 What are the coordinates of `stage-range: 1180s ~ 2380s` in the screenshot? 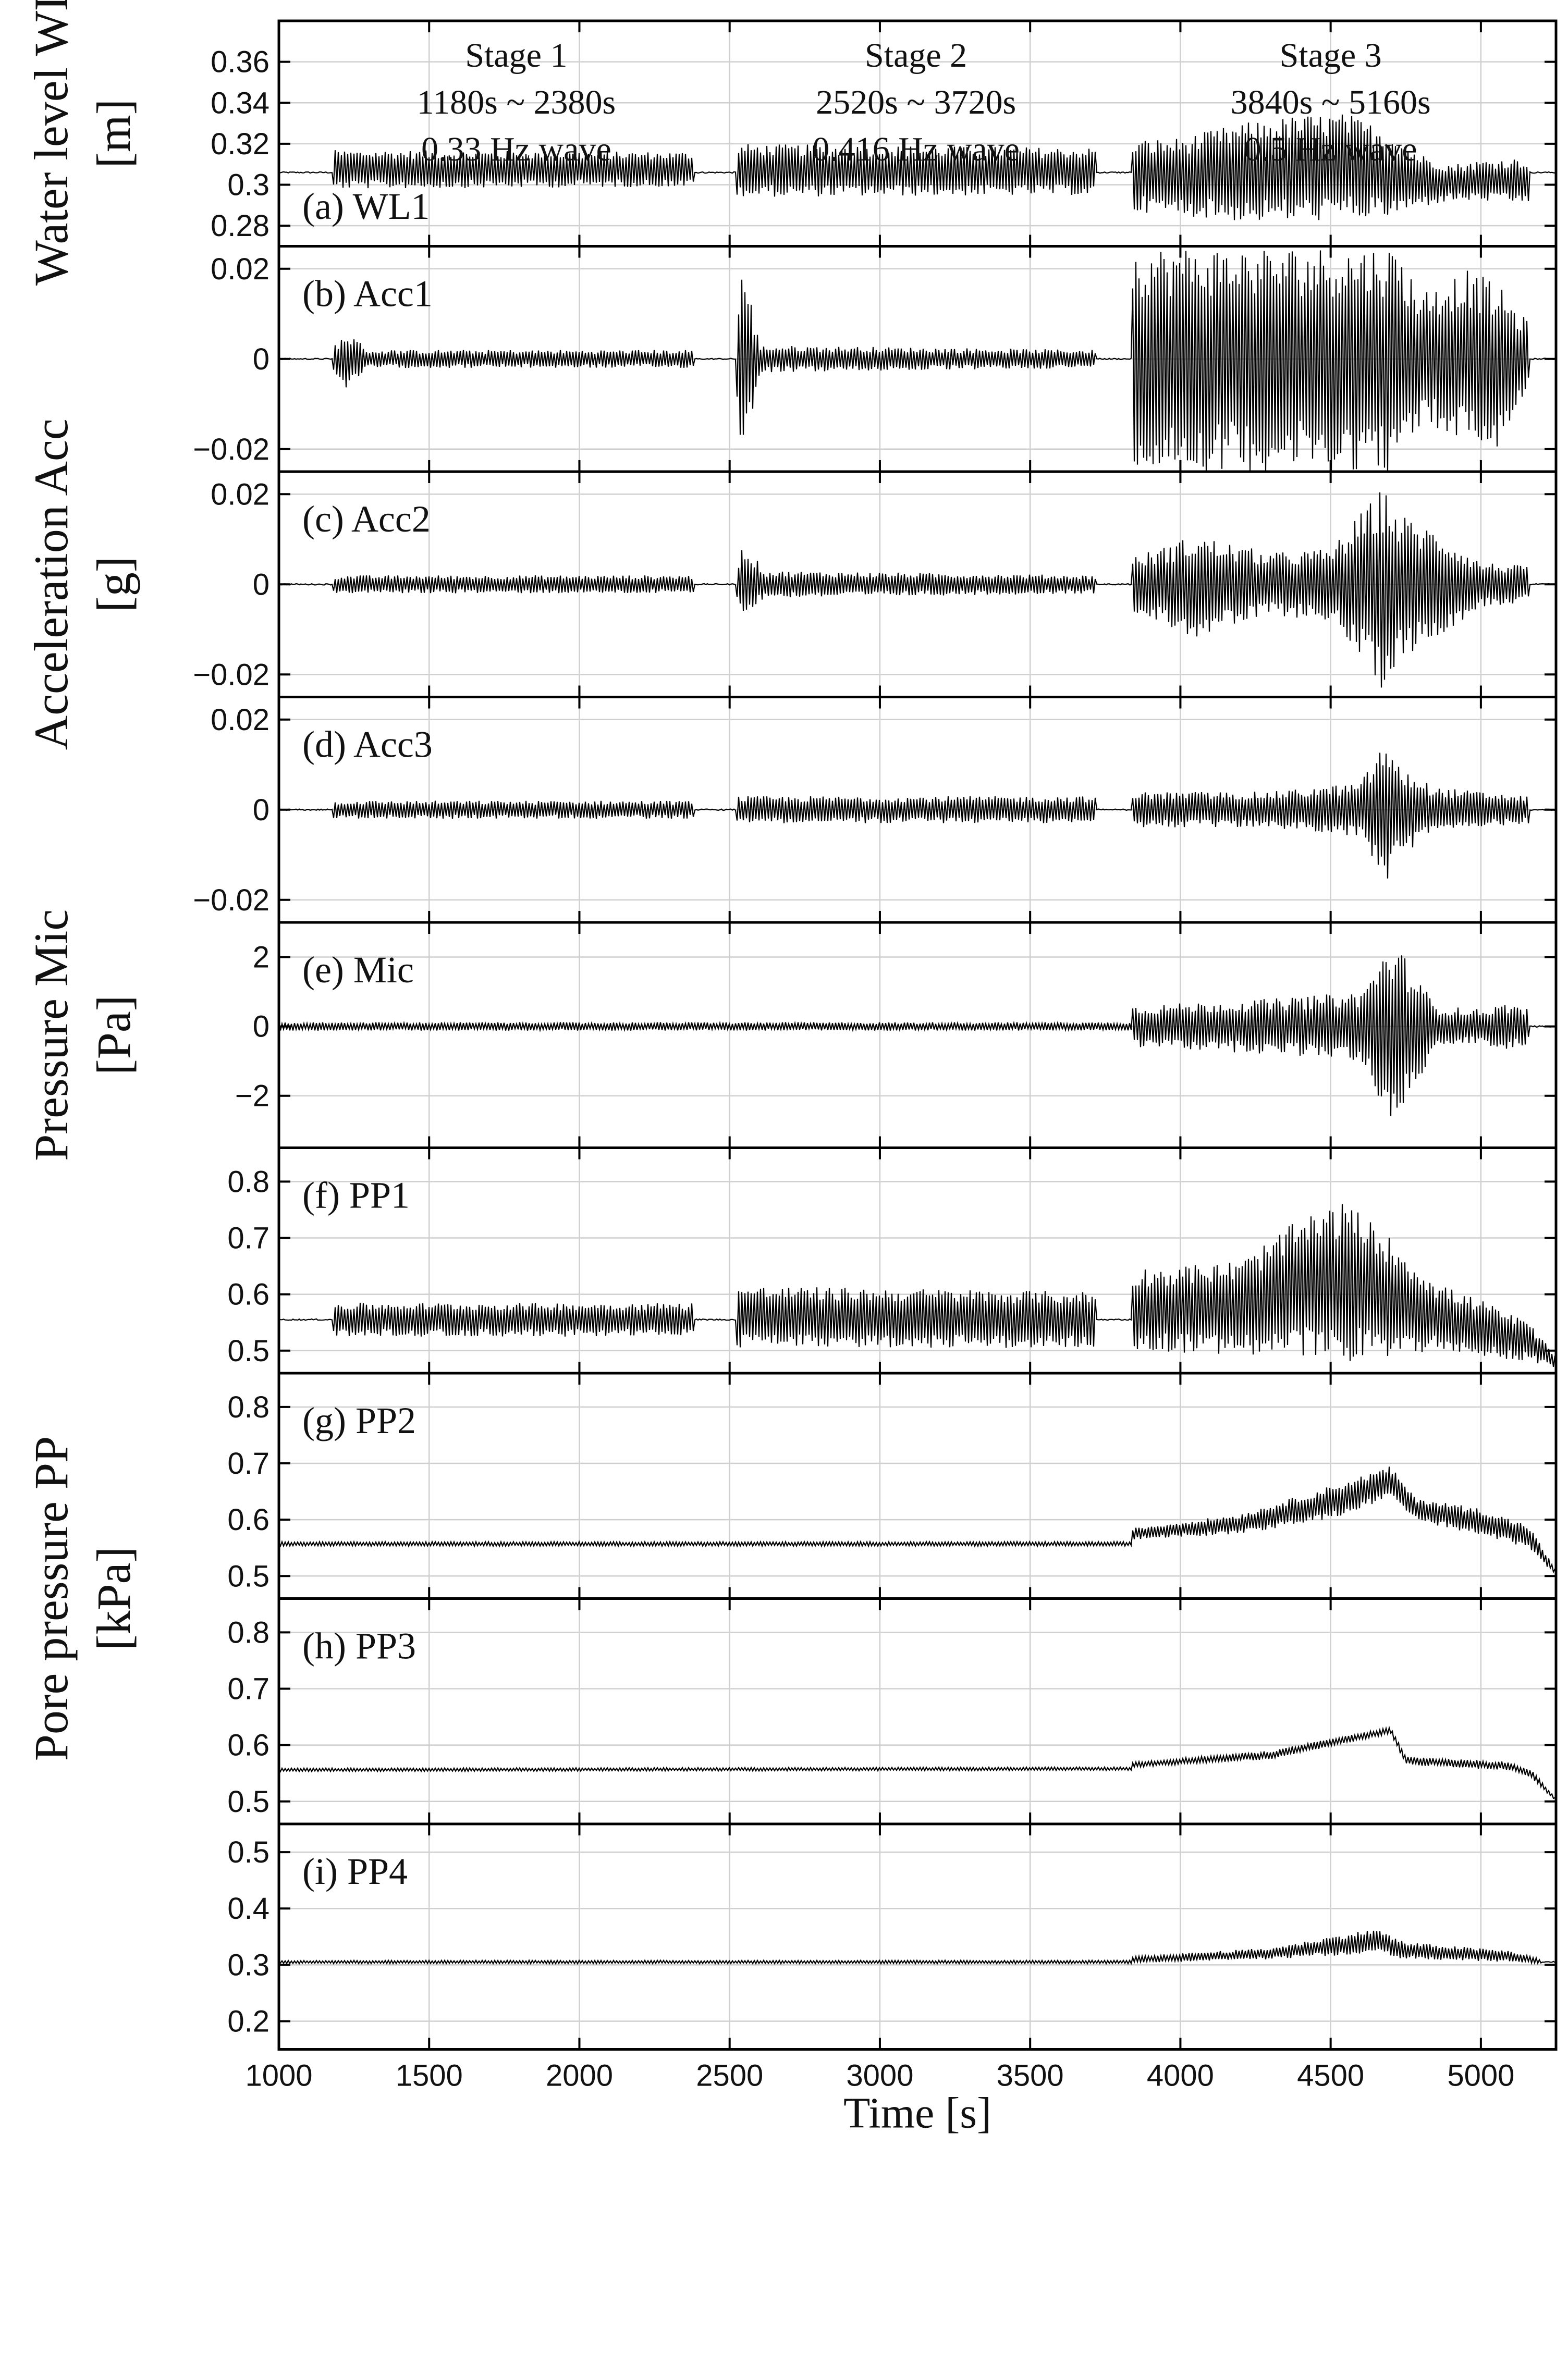 It's located at (516, 102).